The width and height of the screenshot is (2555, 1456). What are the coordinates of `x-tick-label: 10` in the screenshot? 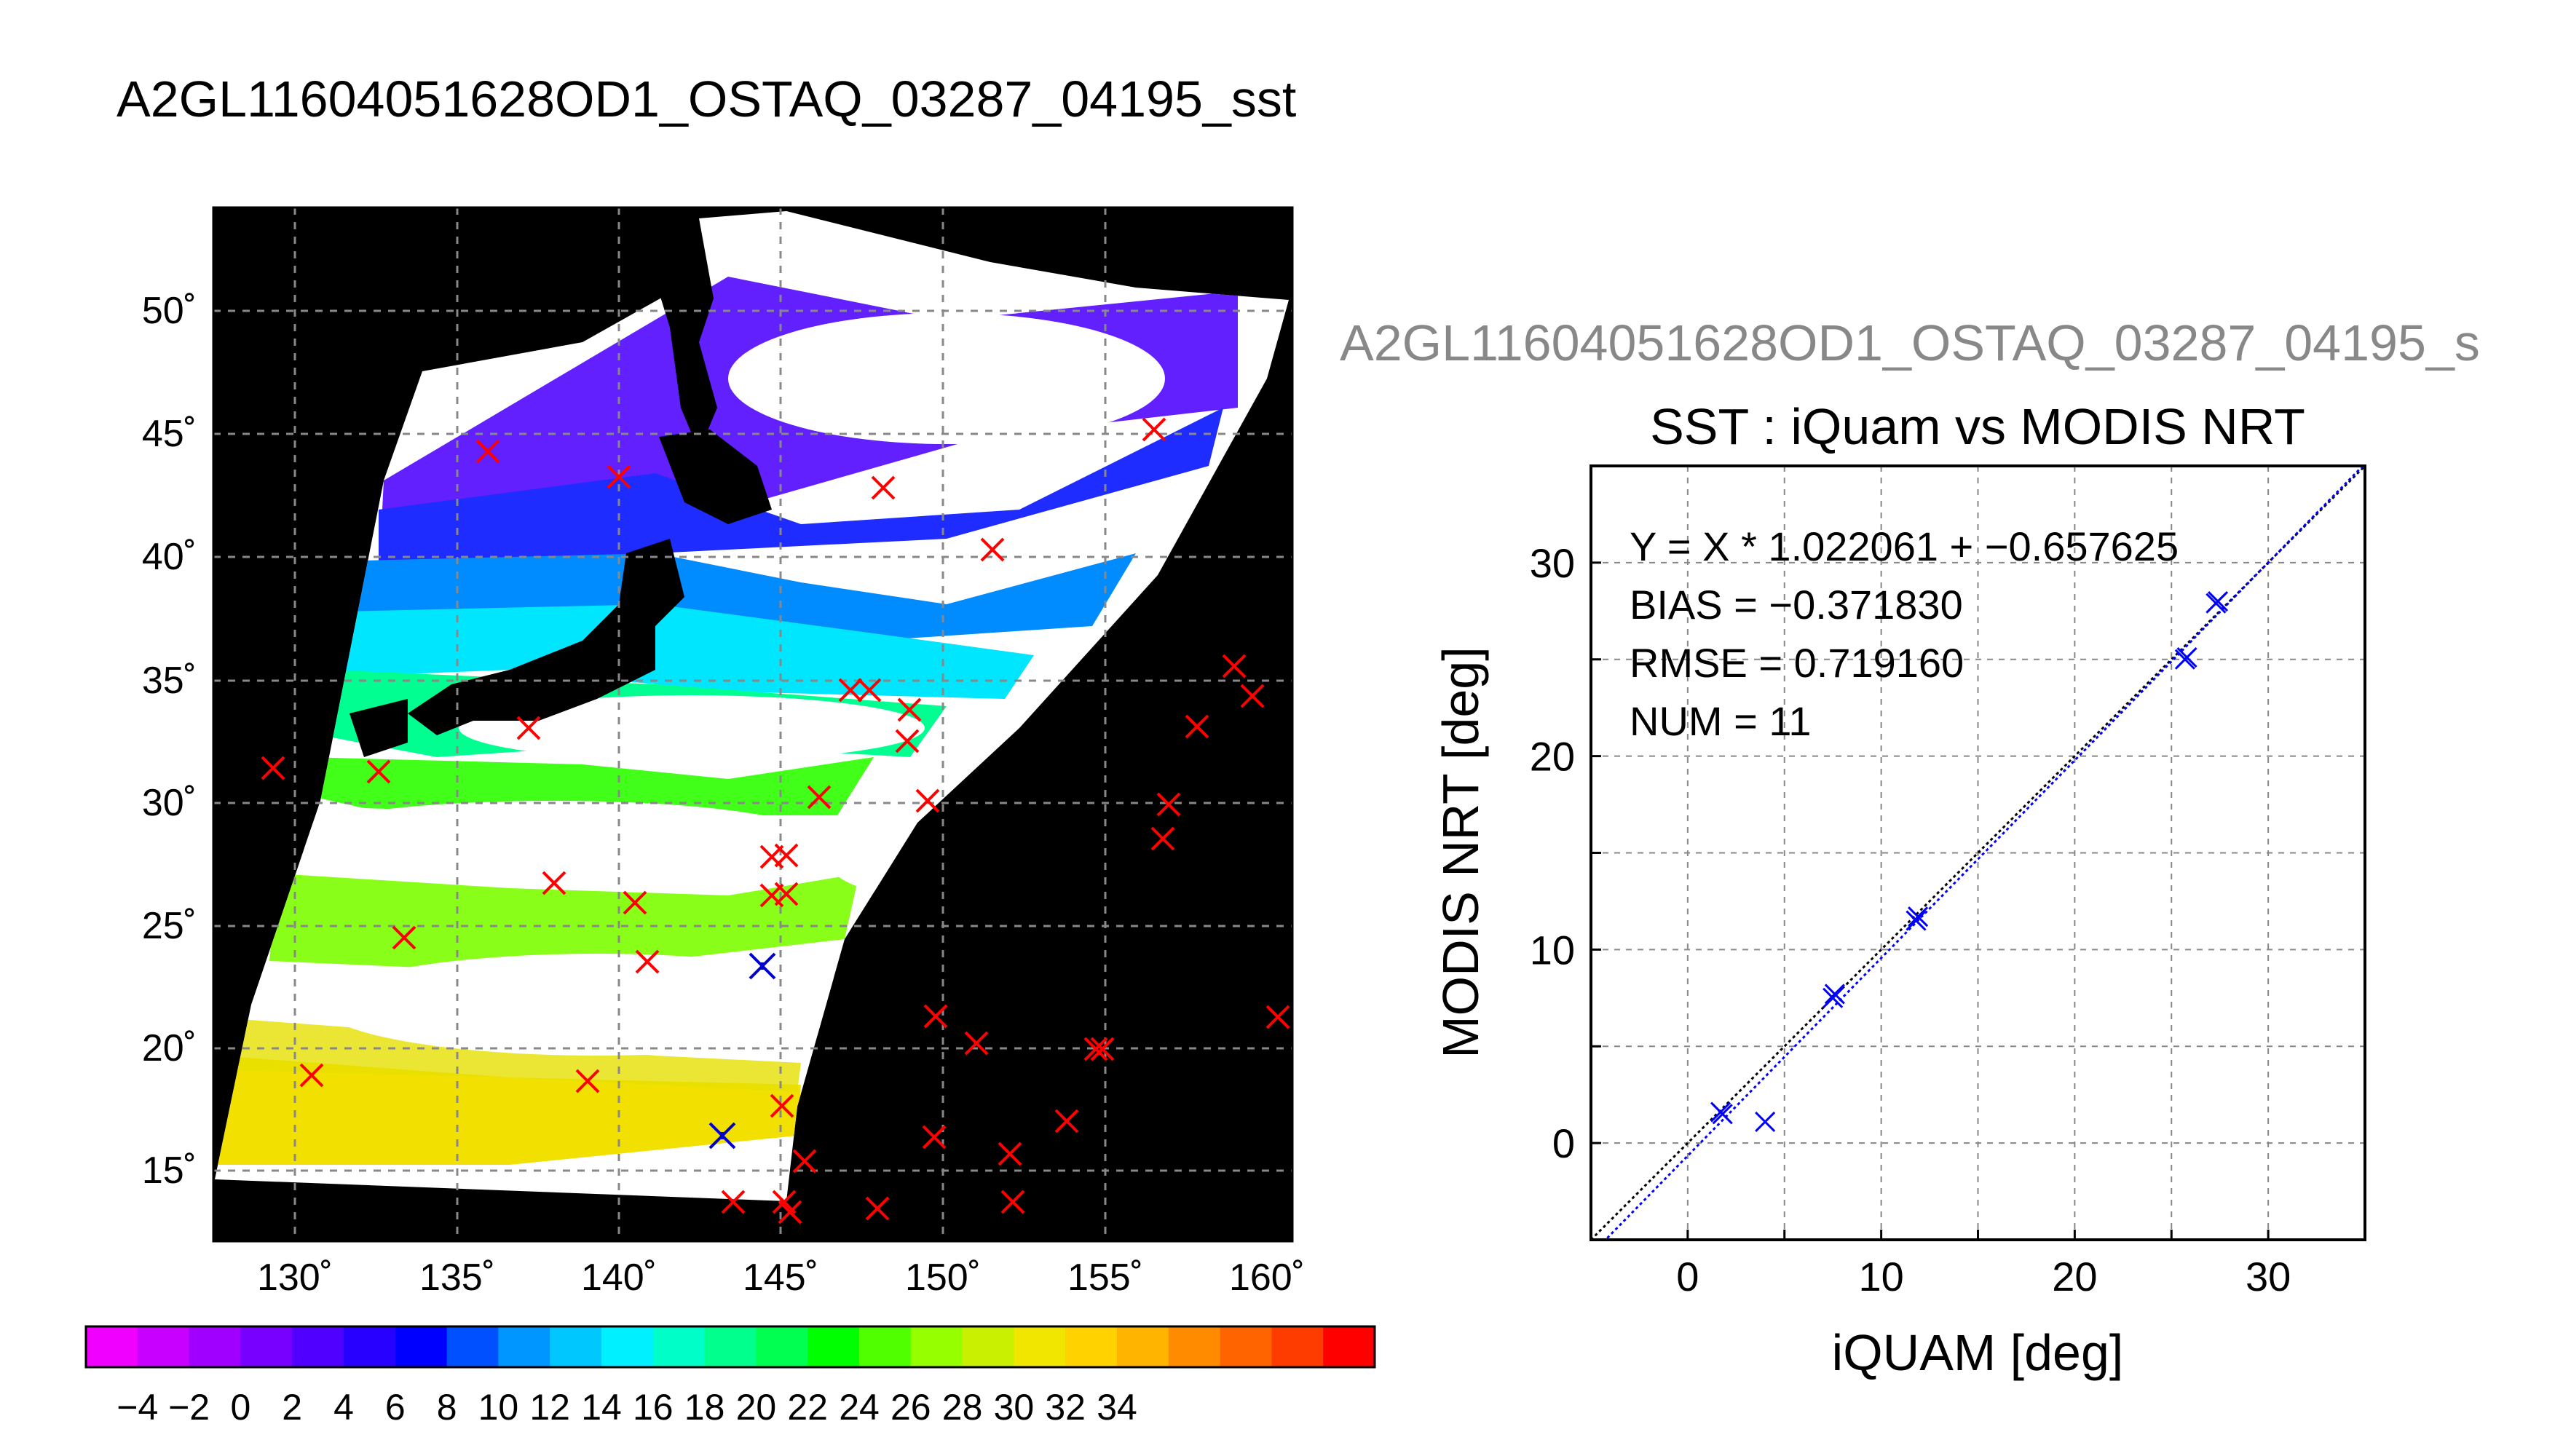 It's located at (1880, 1276).